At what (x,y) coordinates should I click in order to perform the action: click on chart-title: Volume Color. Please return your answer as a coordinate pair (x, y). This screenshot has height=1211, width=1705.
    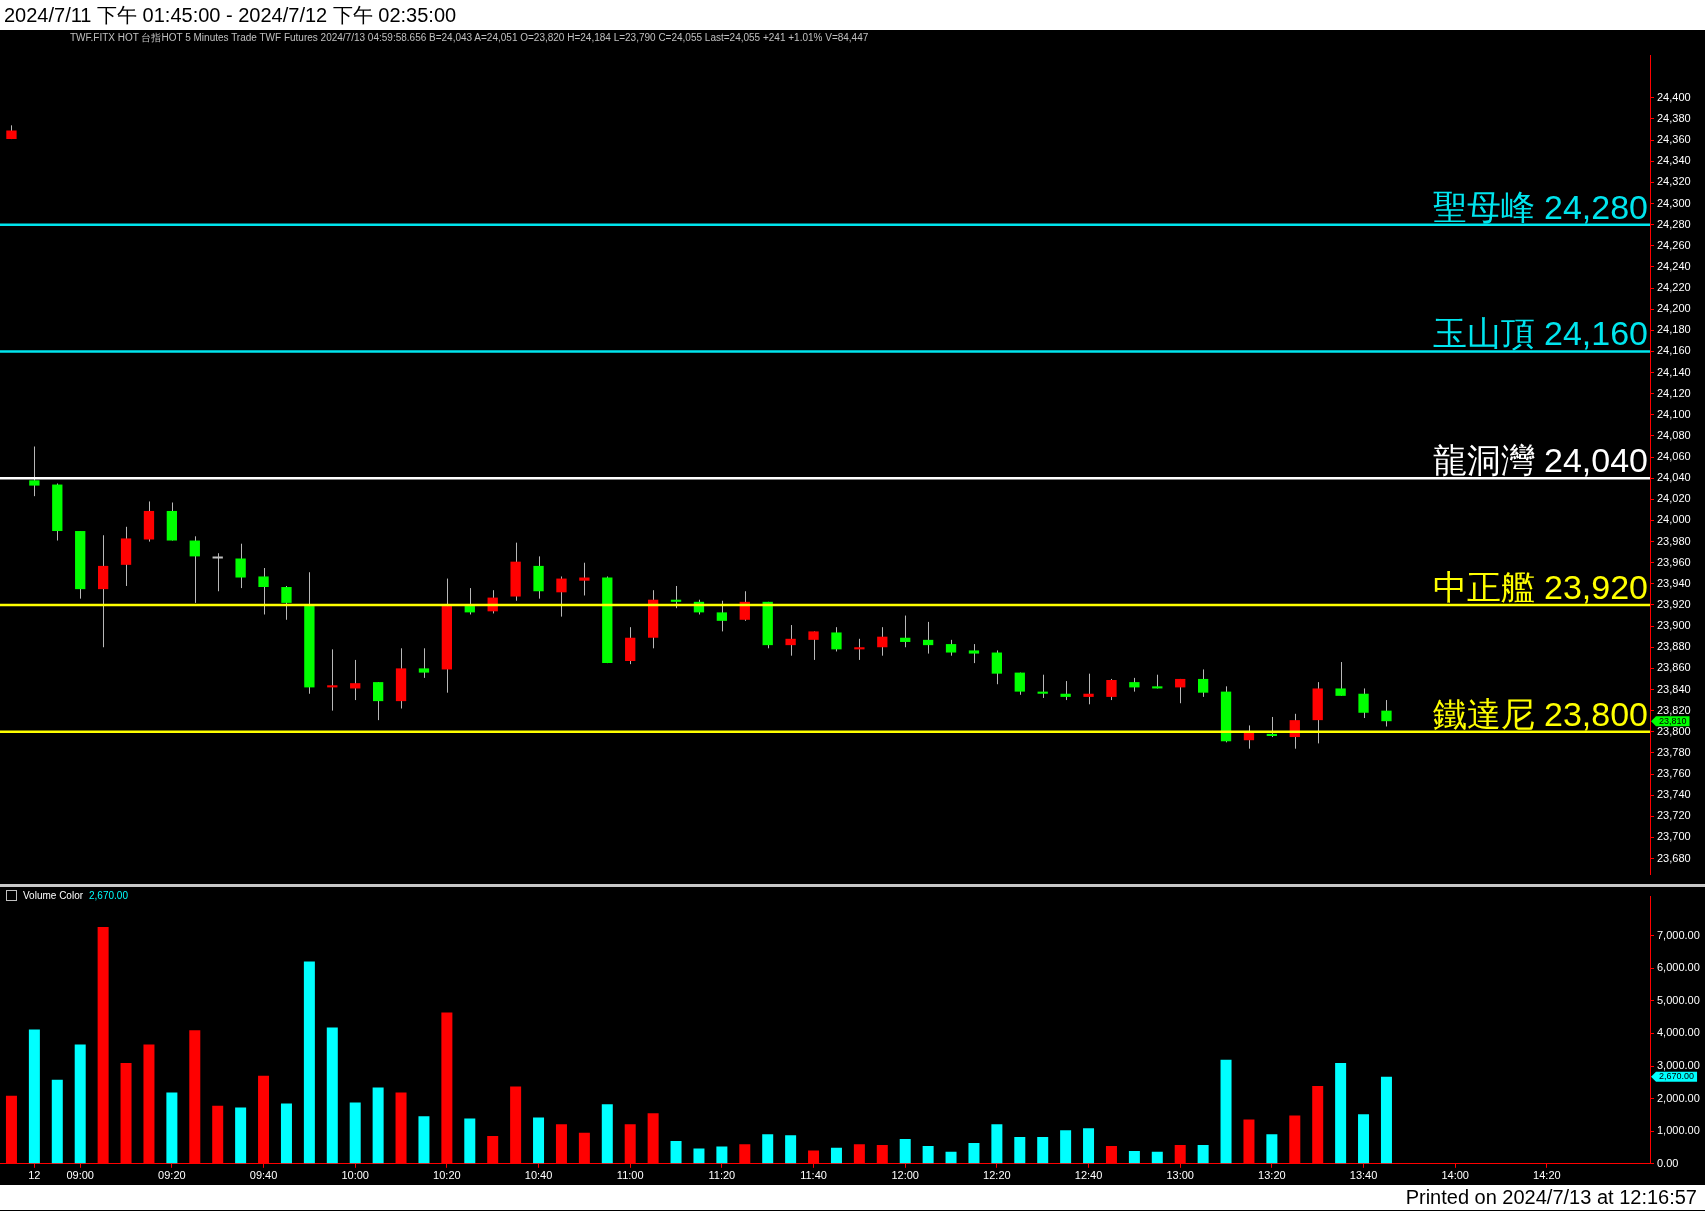
    Looking at the image, I should click on (53, 895).